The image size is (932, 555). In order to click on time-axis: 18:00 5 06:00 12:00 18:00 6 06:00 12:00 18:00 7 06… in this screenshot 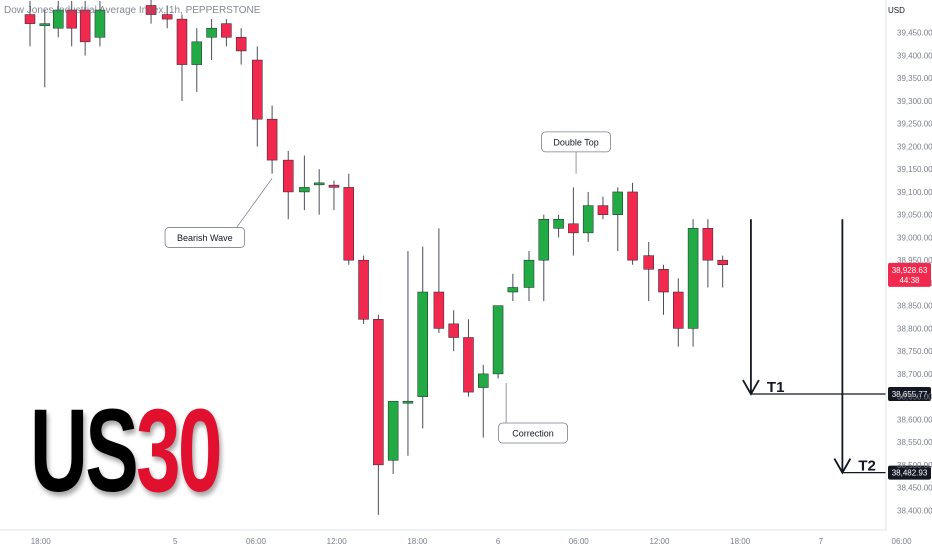, I will do `click(456, 537)`.